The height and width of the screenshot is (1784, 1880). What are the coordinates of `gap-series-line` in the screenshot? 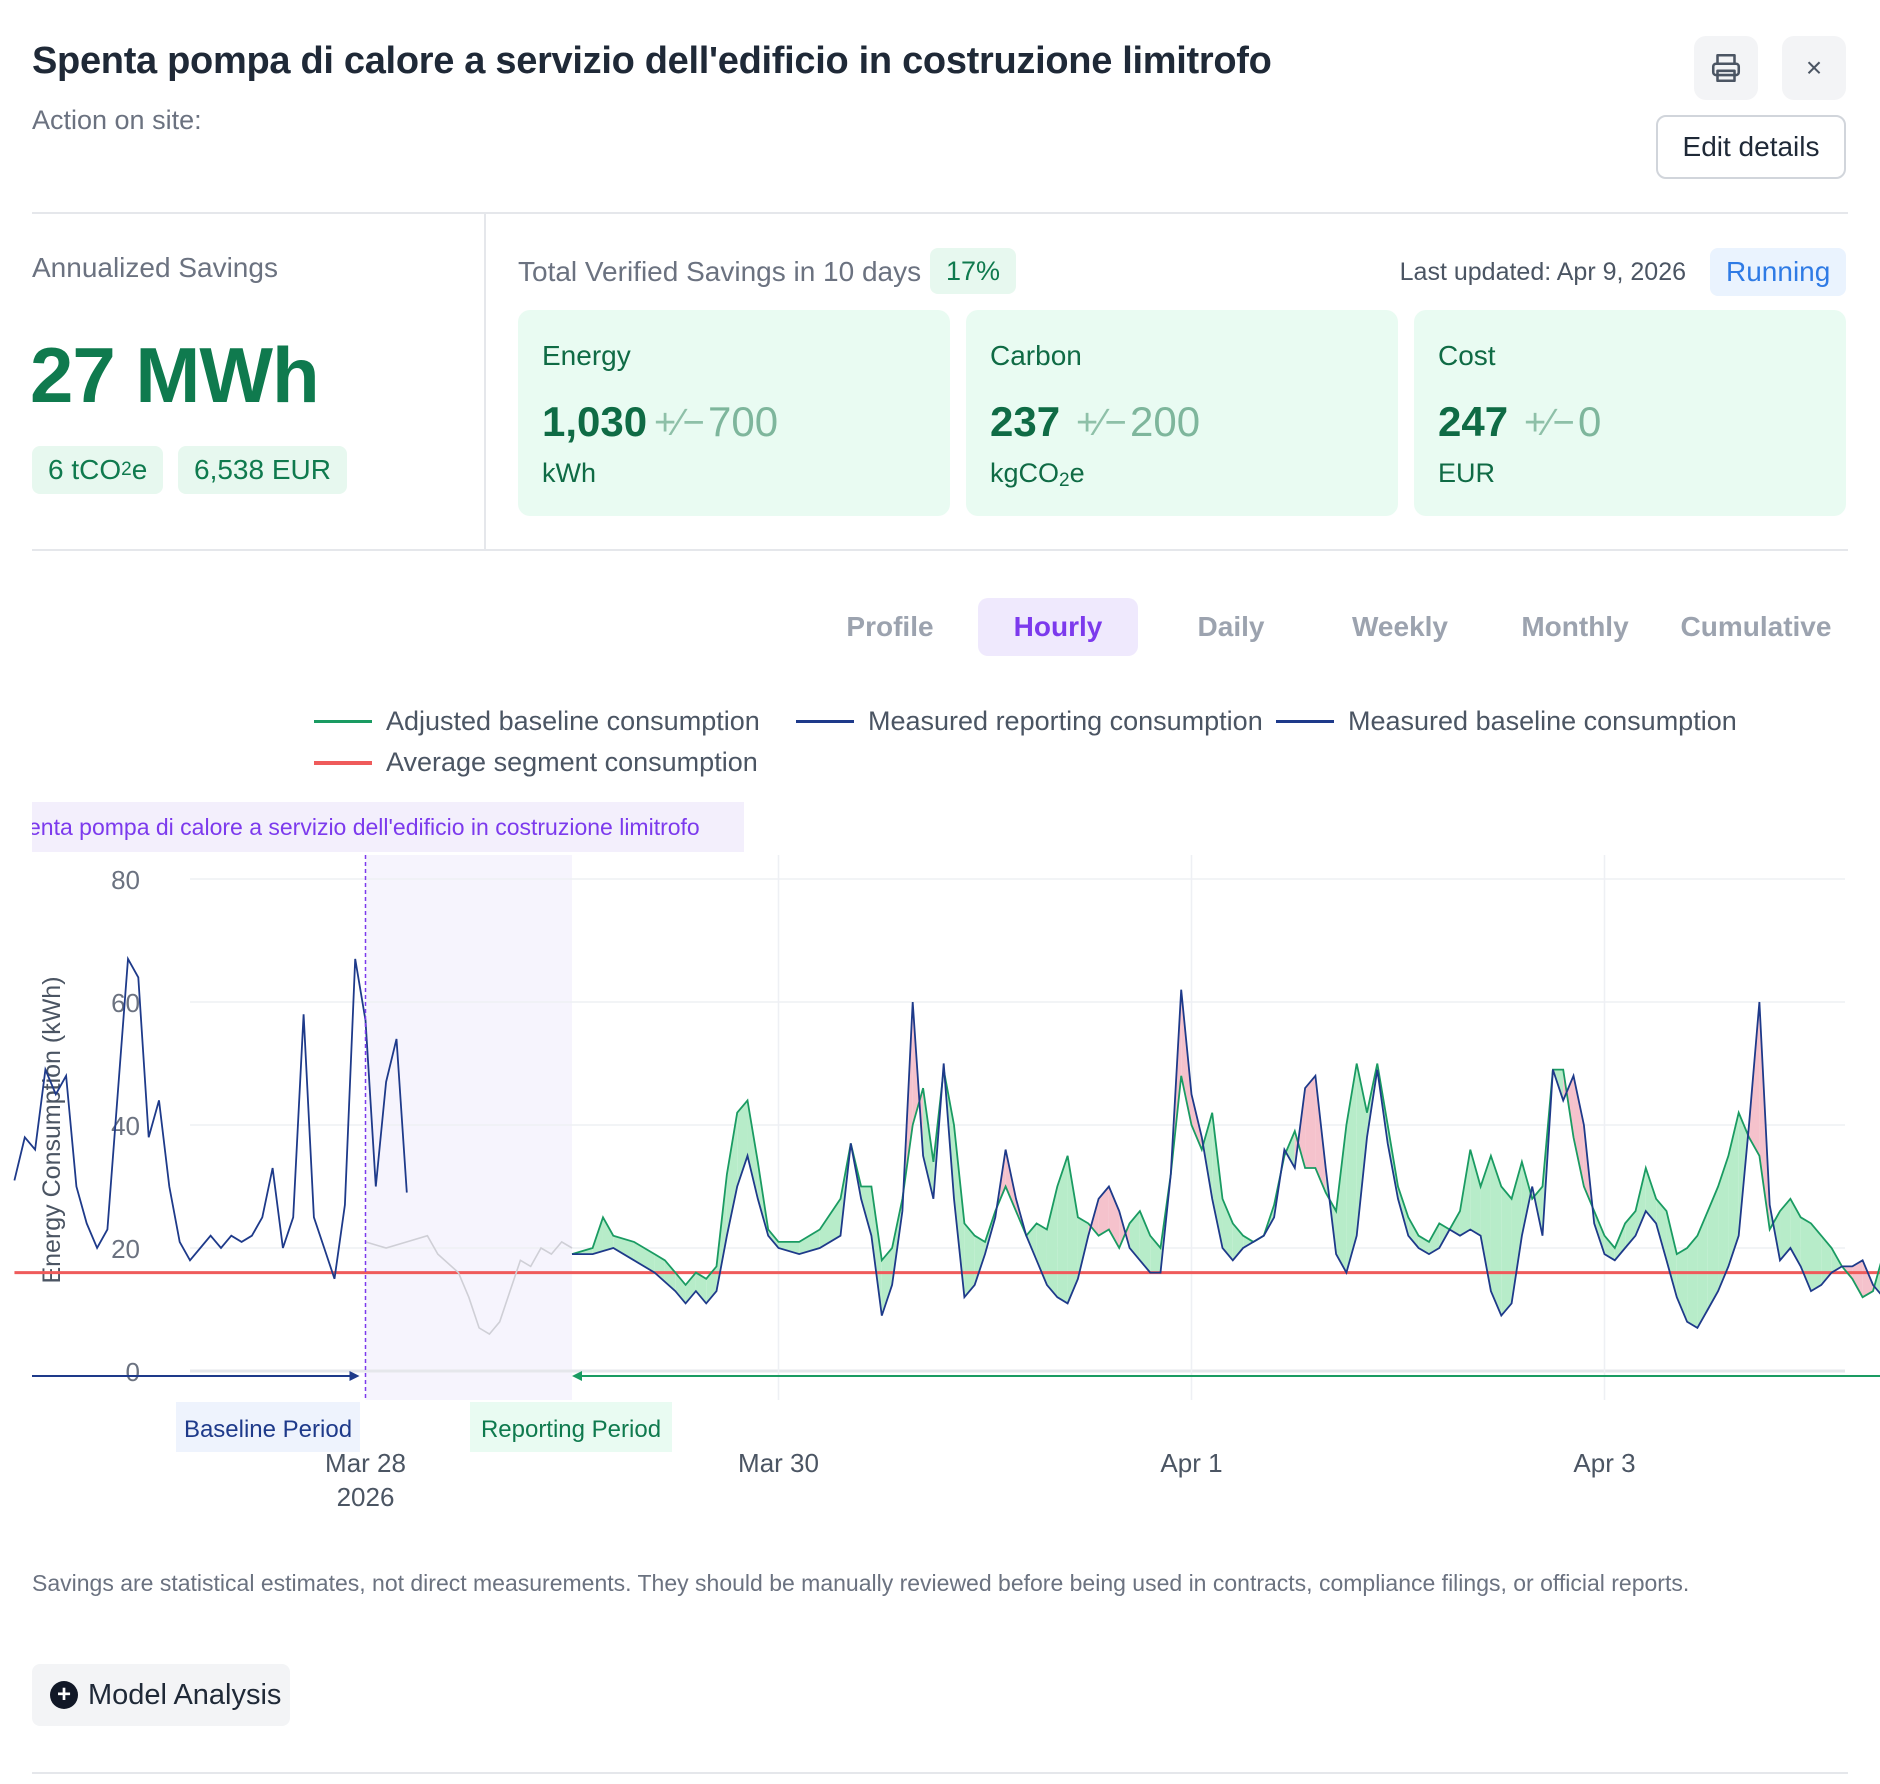 It's located at (469, 1285).